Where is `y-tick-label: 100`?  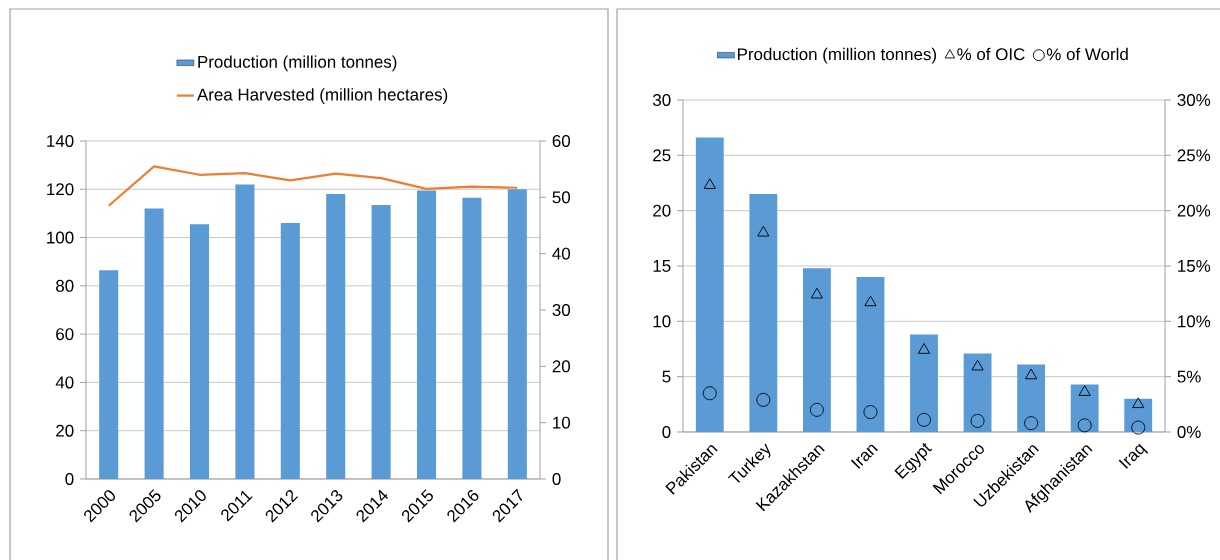 y-tick-label: 100 is located at coordinates (60, 237).